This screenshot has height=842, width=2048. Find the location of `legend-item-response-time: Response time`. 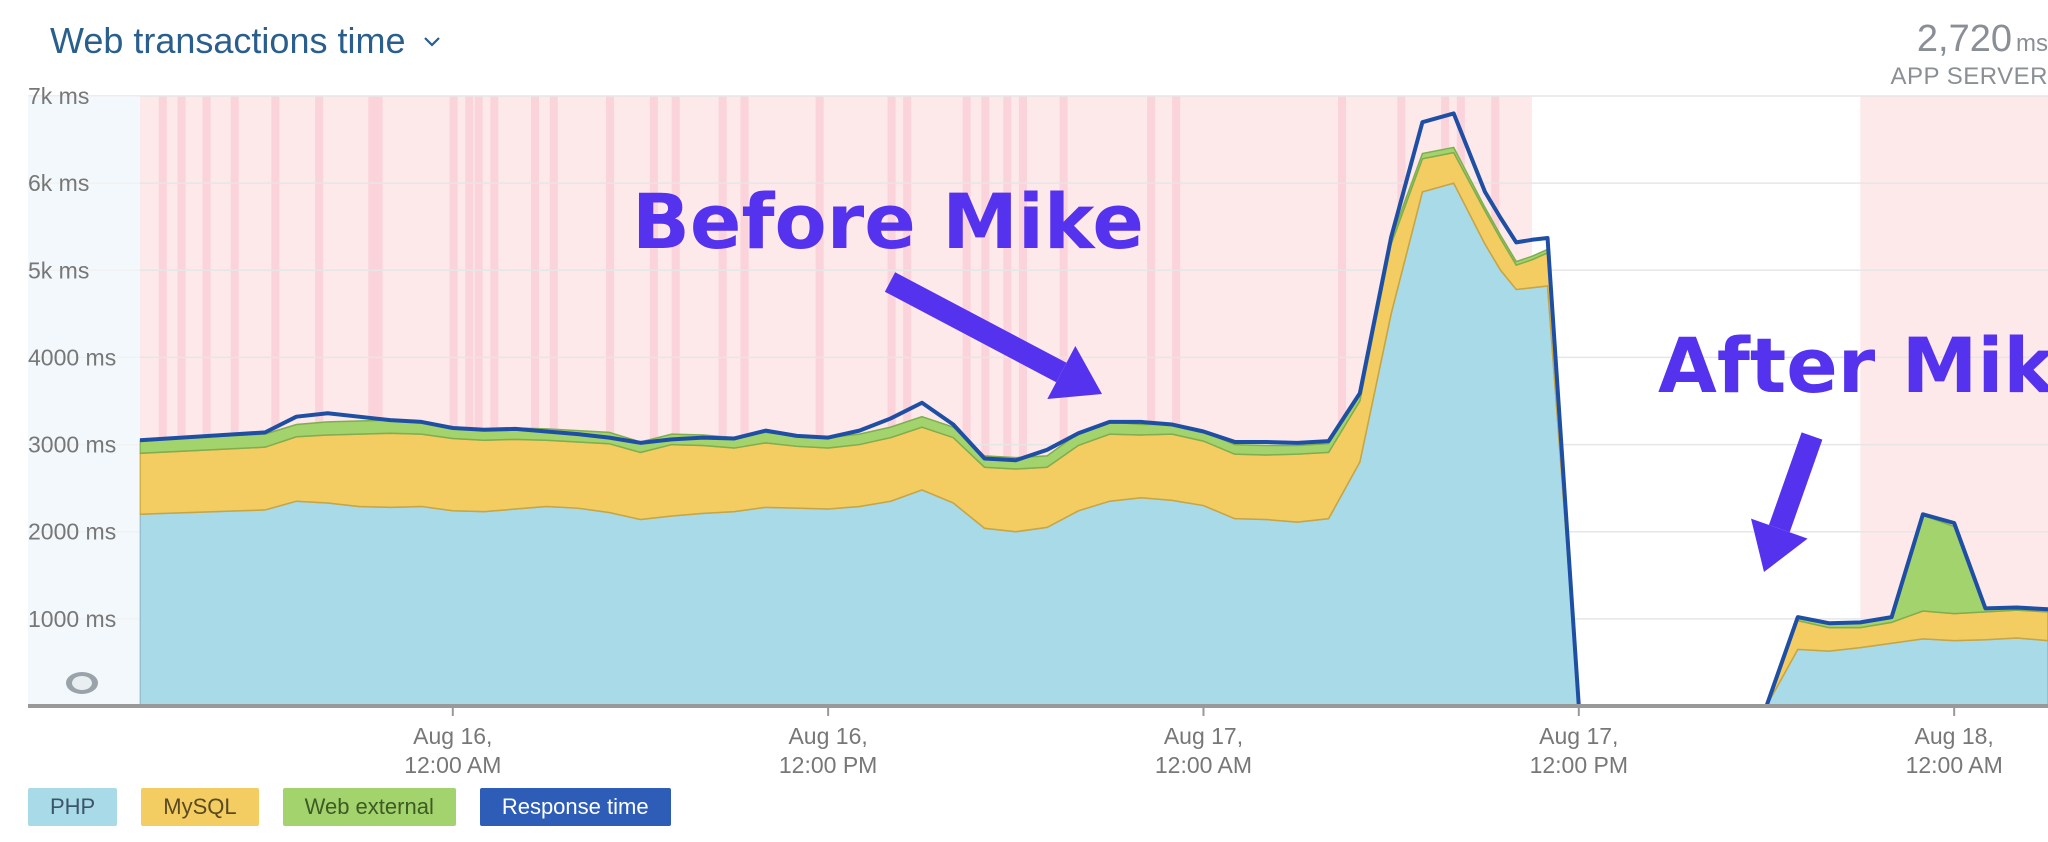

legend-item-response-time: Response time is located at coordinates (575, 807).